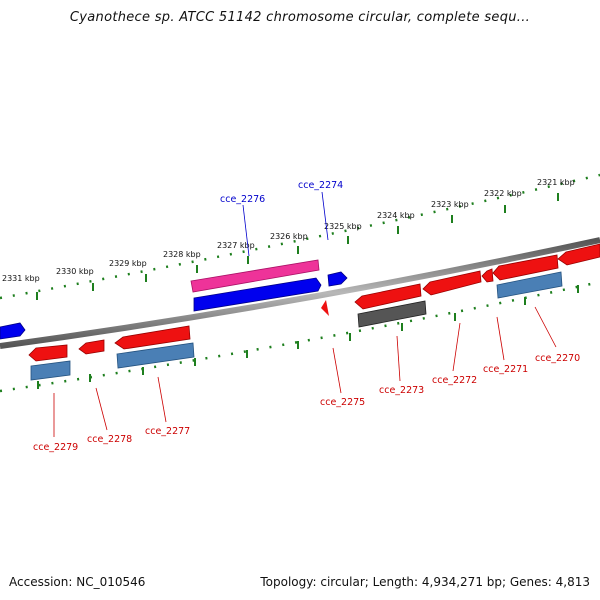 This screenshot has height=600, width=600. What do you see at coordinates (242, 199) in the screenshot?
I see `gene-label-cce_2276: cce_2276` at bounding box center [242, 199].